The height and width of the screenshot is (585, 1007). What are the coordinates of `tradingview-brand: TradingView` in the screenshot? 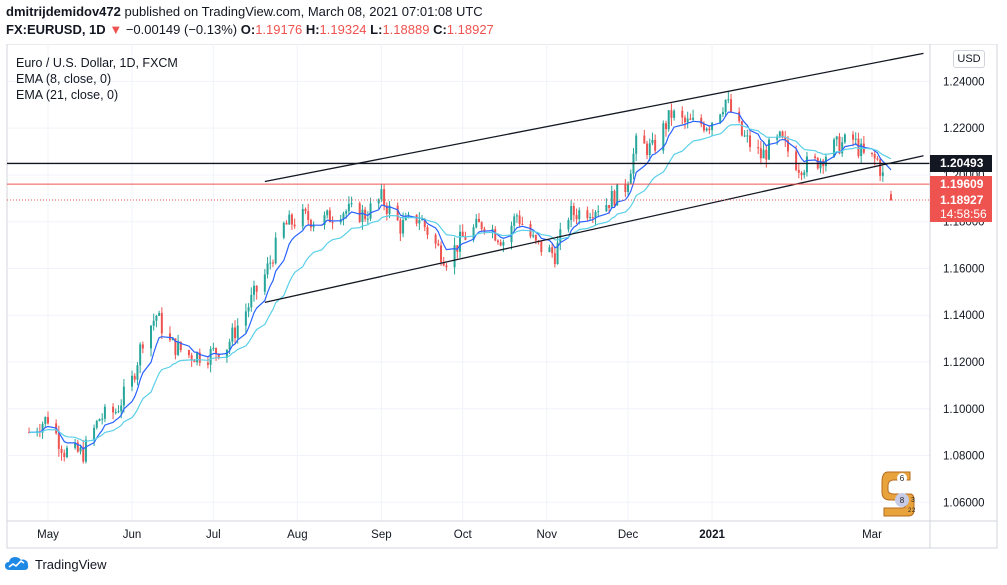 It's located at (55, 564).